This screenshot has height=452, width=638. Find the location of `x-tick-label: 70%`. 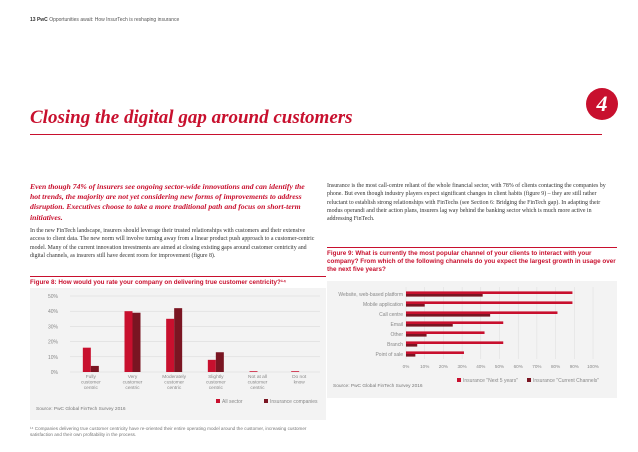

x-tick-label: 70% is located at coordinates (536, 366).